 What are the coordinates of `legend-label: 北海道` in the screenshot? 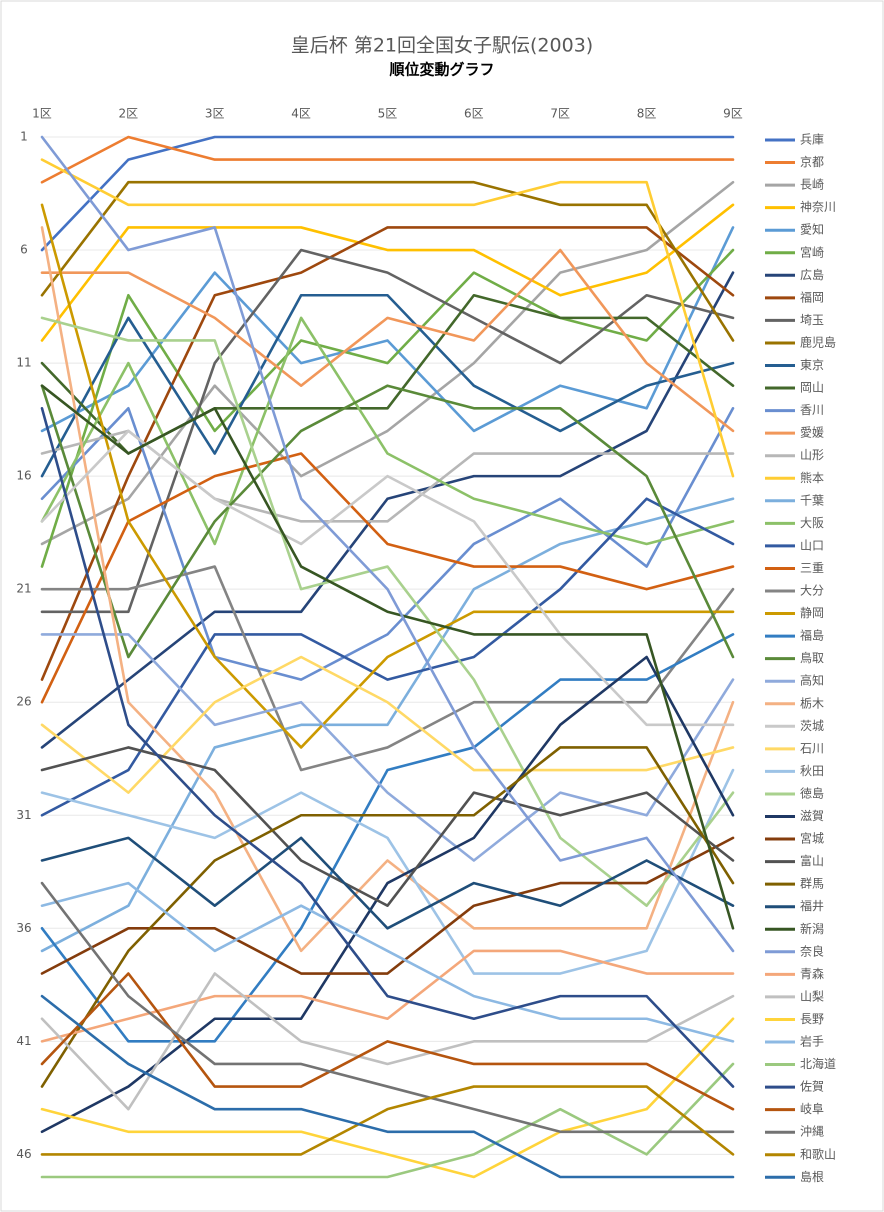 It's located at (818, 1063).